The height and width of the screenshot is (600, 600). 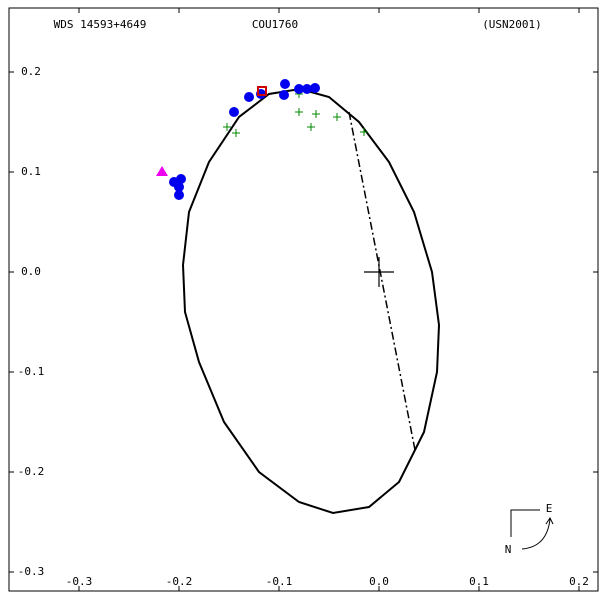 What do you see at coordinates (100, 24) in the screenshot?
I see `wds-label: WDS 14593+4649` at bounding box center [100, 24].